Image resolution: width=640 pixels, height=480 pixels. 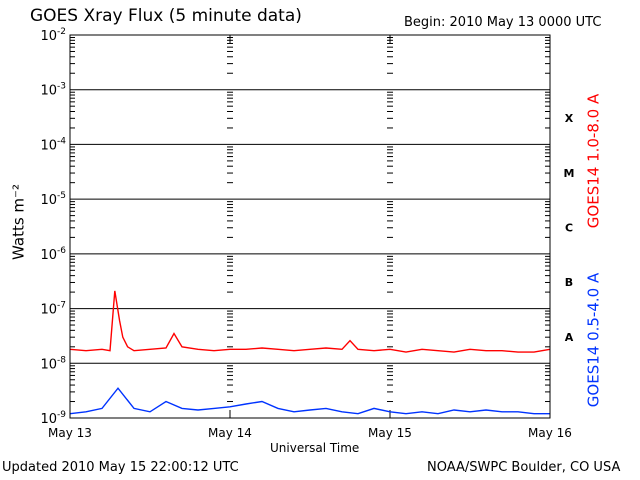 What do you see at coordinates (70, 433) in the screenshot?
I see `x-tick-label: May 13` at bounding box center [70, 433].